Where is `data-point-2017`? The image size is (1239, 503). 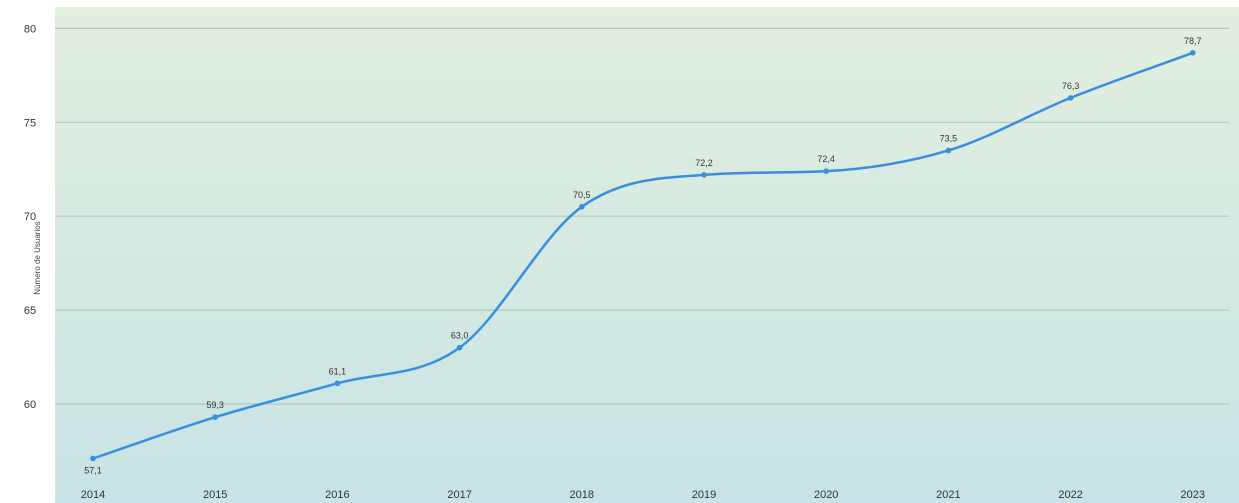 data-point-2017 is located at coordinates (459, 347).